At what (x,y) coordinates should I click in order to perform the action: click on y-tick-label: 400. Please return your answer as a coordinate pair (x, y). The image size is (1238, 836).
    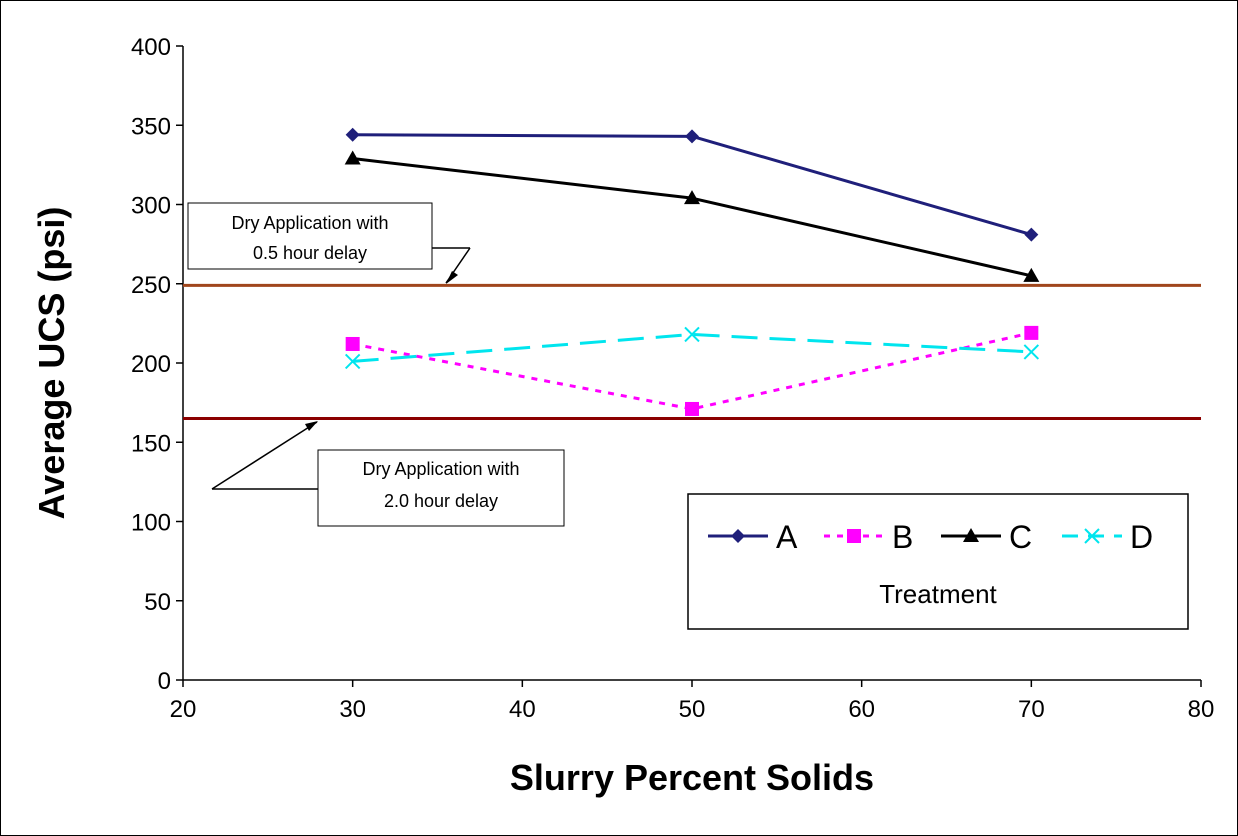
    Looking at the image, I should click on (151, 47).